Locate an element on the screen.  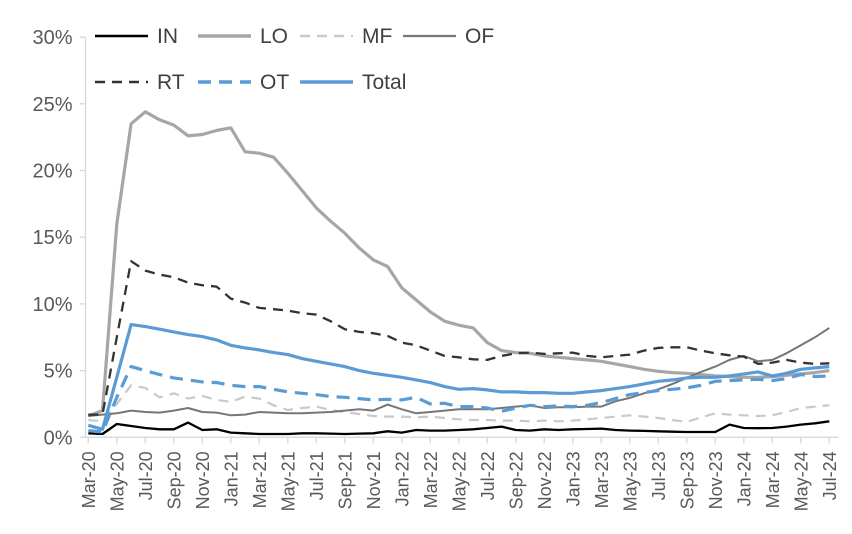
legend-item-MF: MF is located at coordinates (346, 36).